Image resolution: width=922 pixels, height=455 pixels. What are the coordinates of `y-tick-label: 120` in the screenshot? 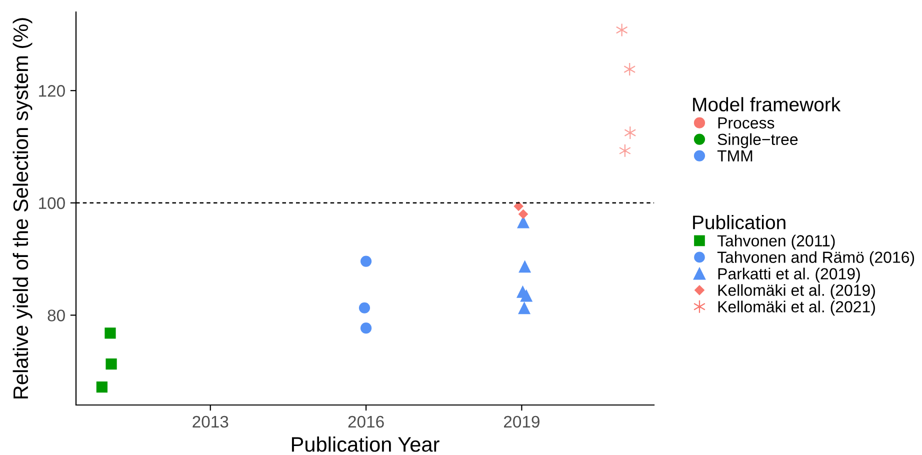 It's located at (52, 91).